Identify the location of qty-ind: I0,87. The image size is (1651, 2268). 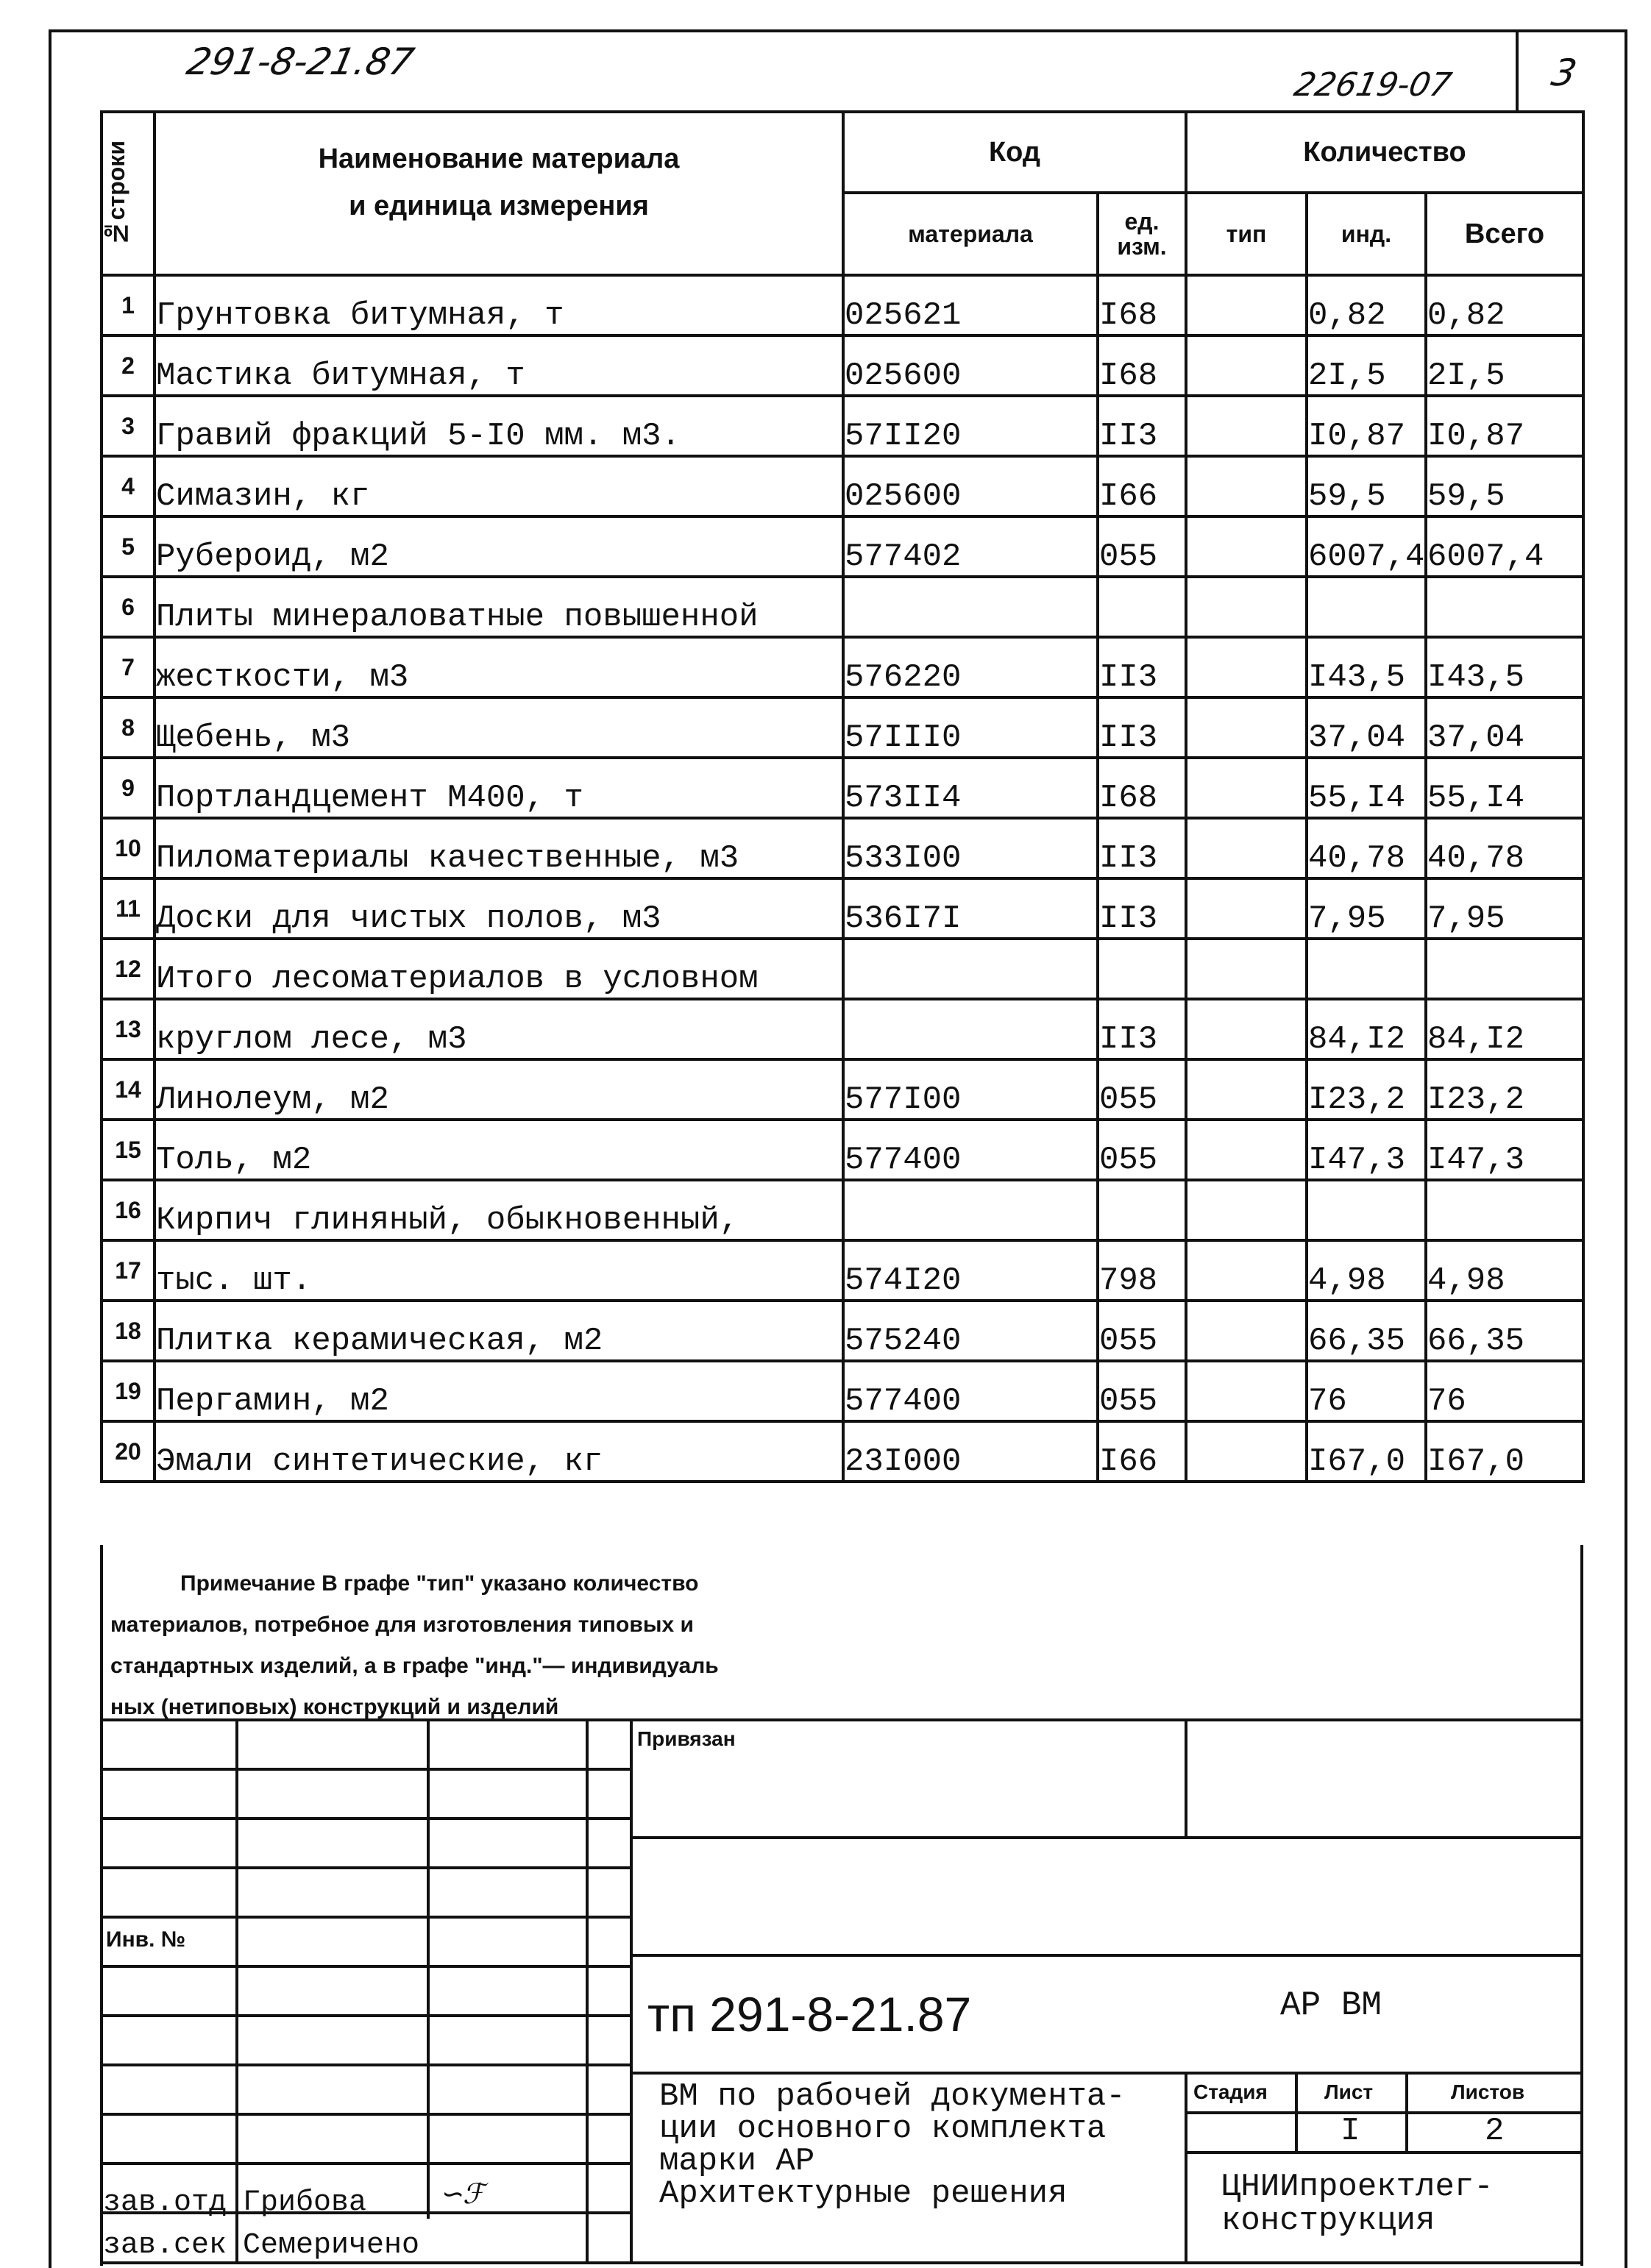
(1366, 426).